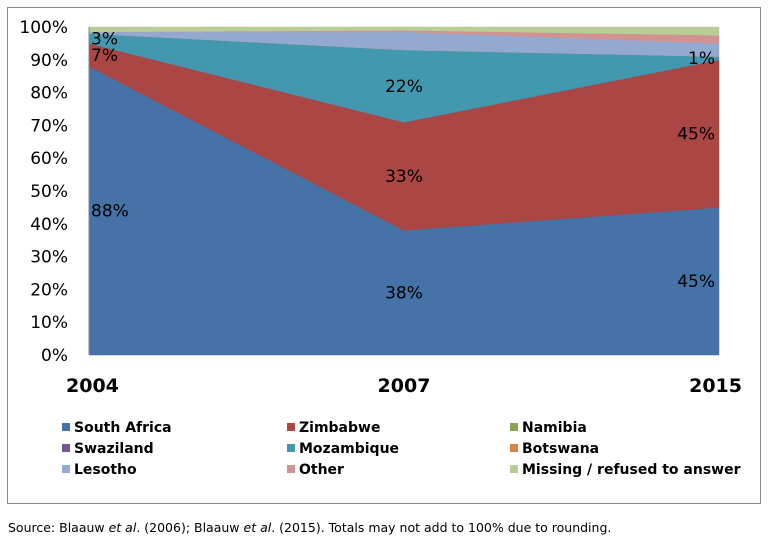 The height and width of the screenshot is (539, 769). I want to click on source-text: . (2006); Blaauw, so click(190, 527).